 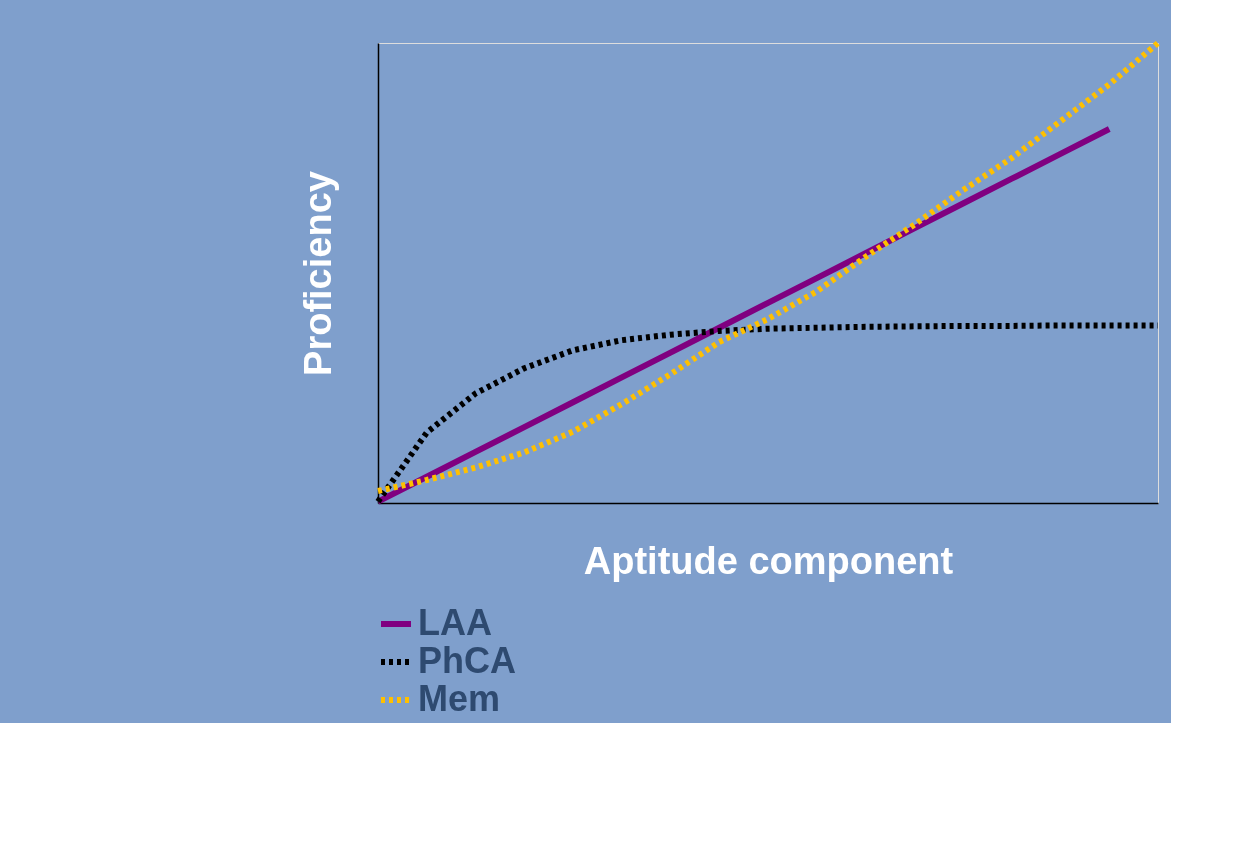 What do you see at coordinates (459, 698) in the screenshot?
I see `legend-label: Mem` at bounding box center [459, 698].